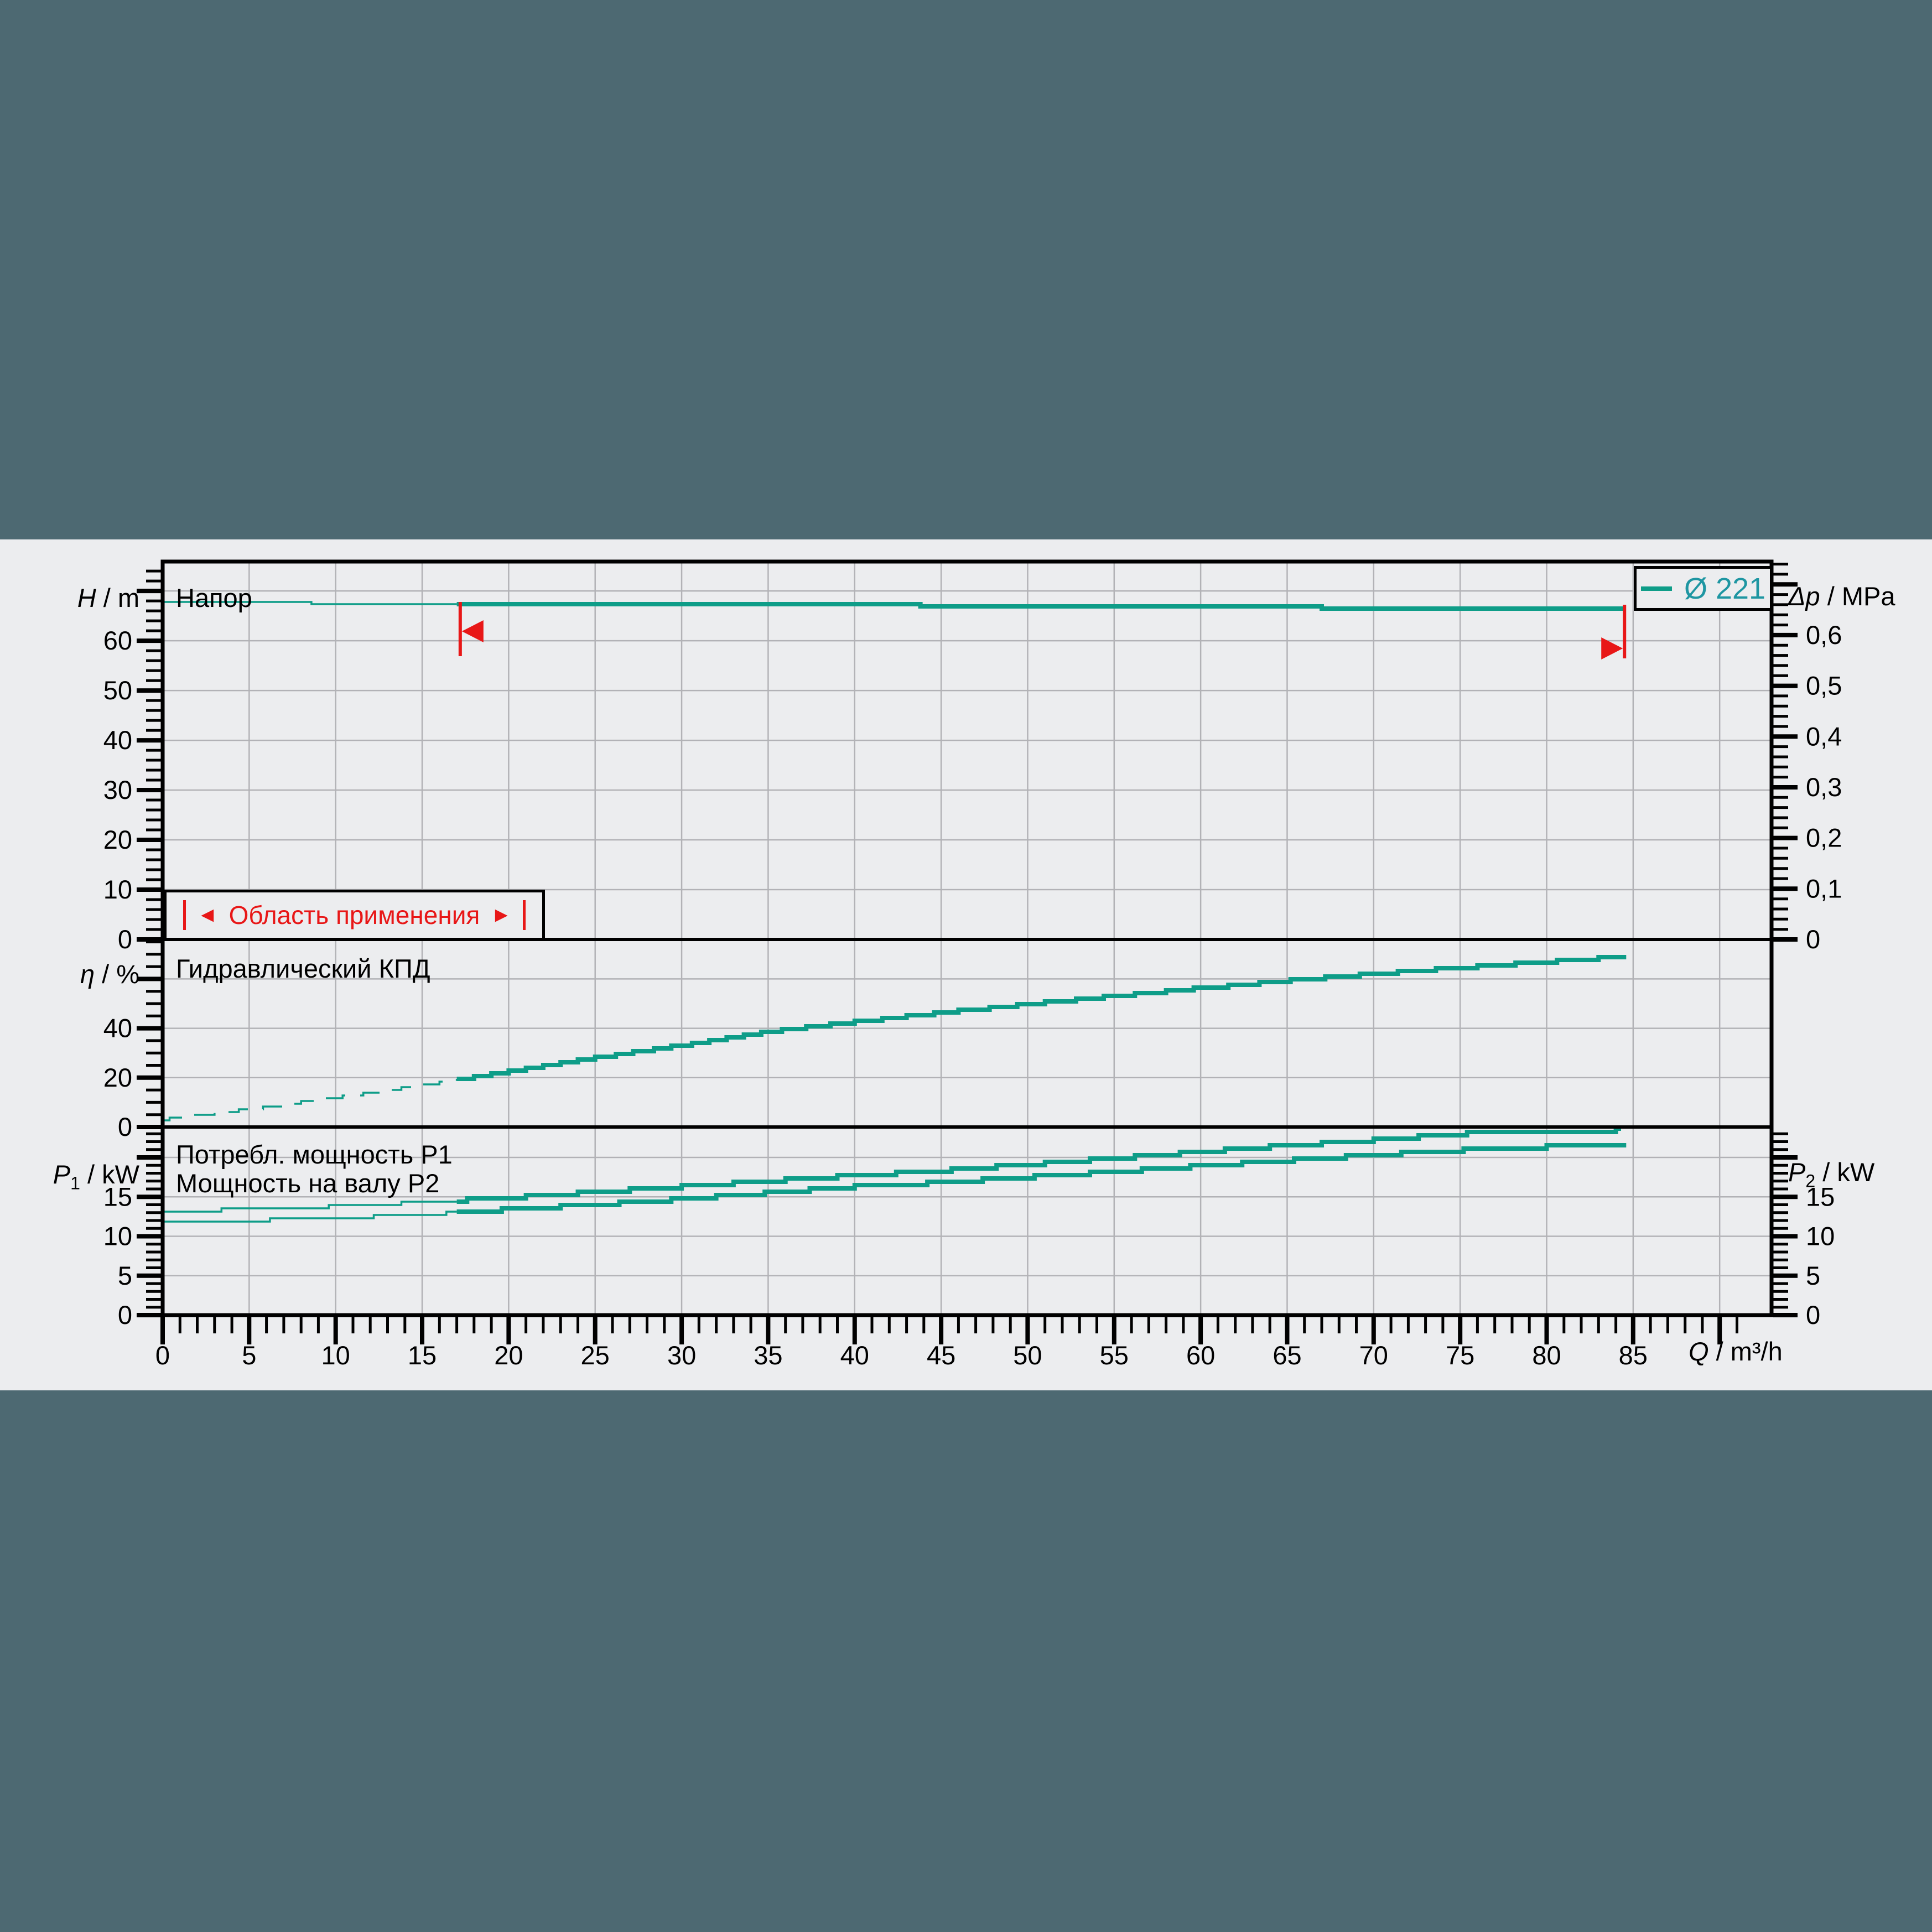  What do you see at coordinates (1373, 1356) in the screenshot?
I see `svg-text: 70` at bounding box center [1373, 1356].